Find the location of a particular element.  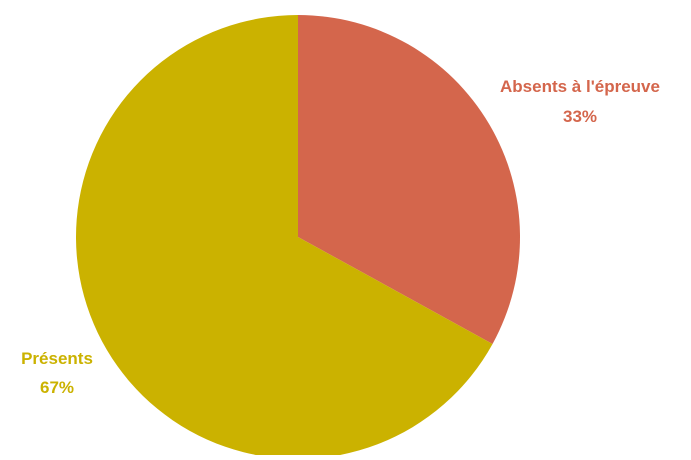

slice-label-absents: Absents à l'épreuve is located at coordinates (580, 86).